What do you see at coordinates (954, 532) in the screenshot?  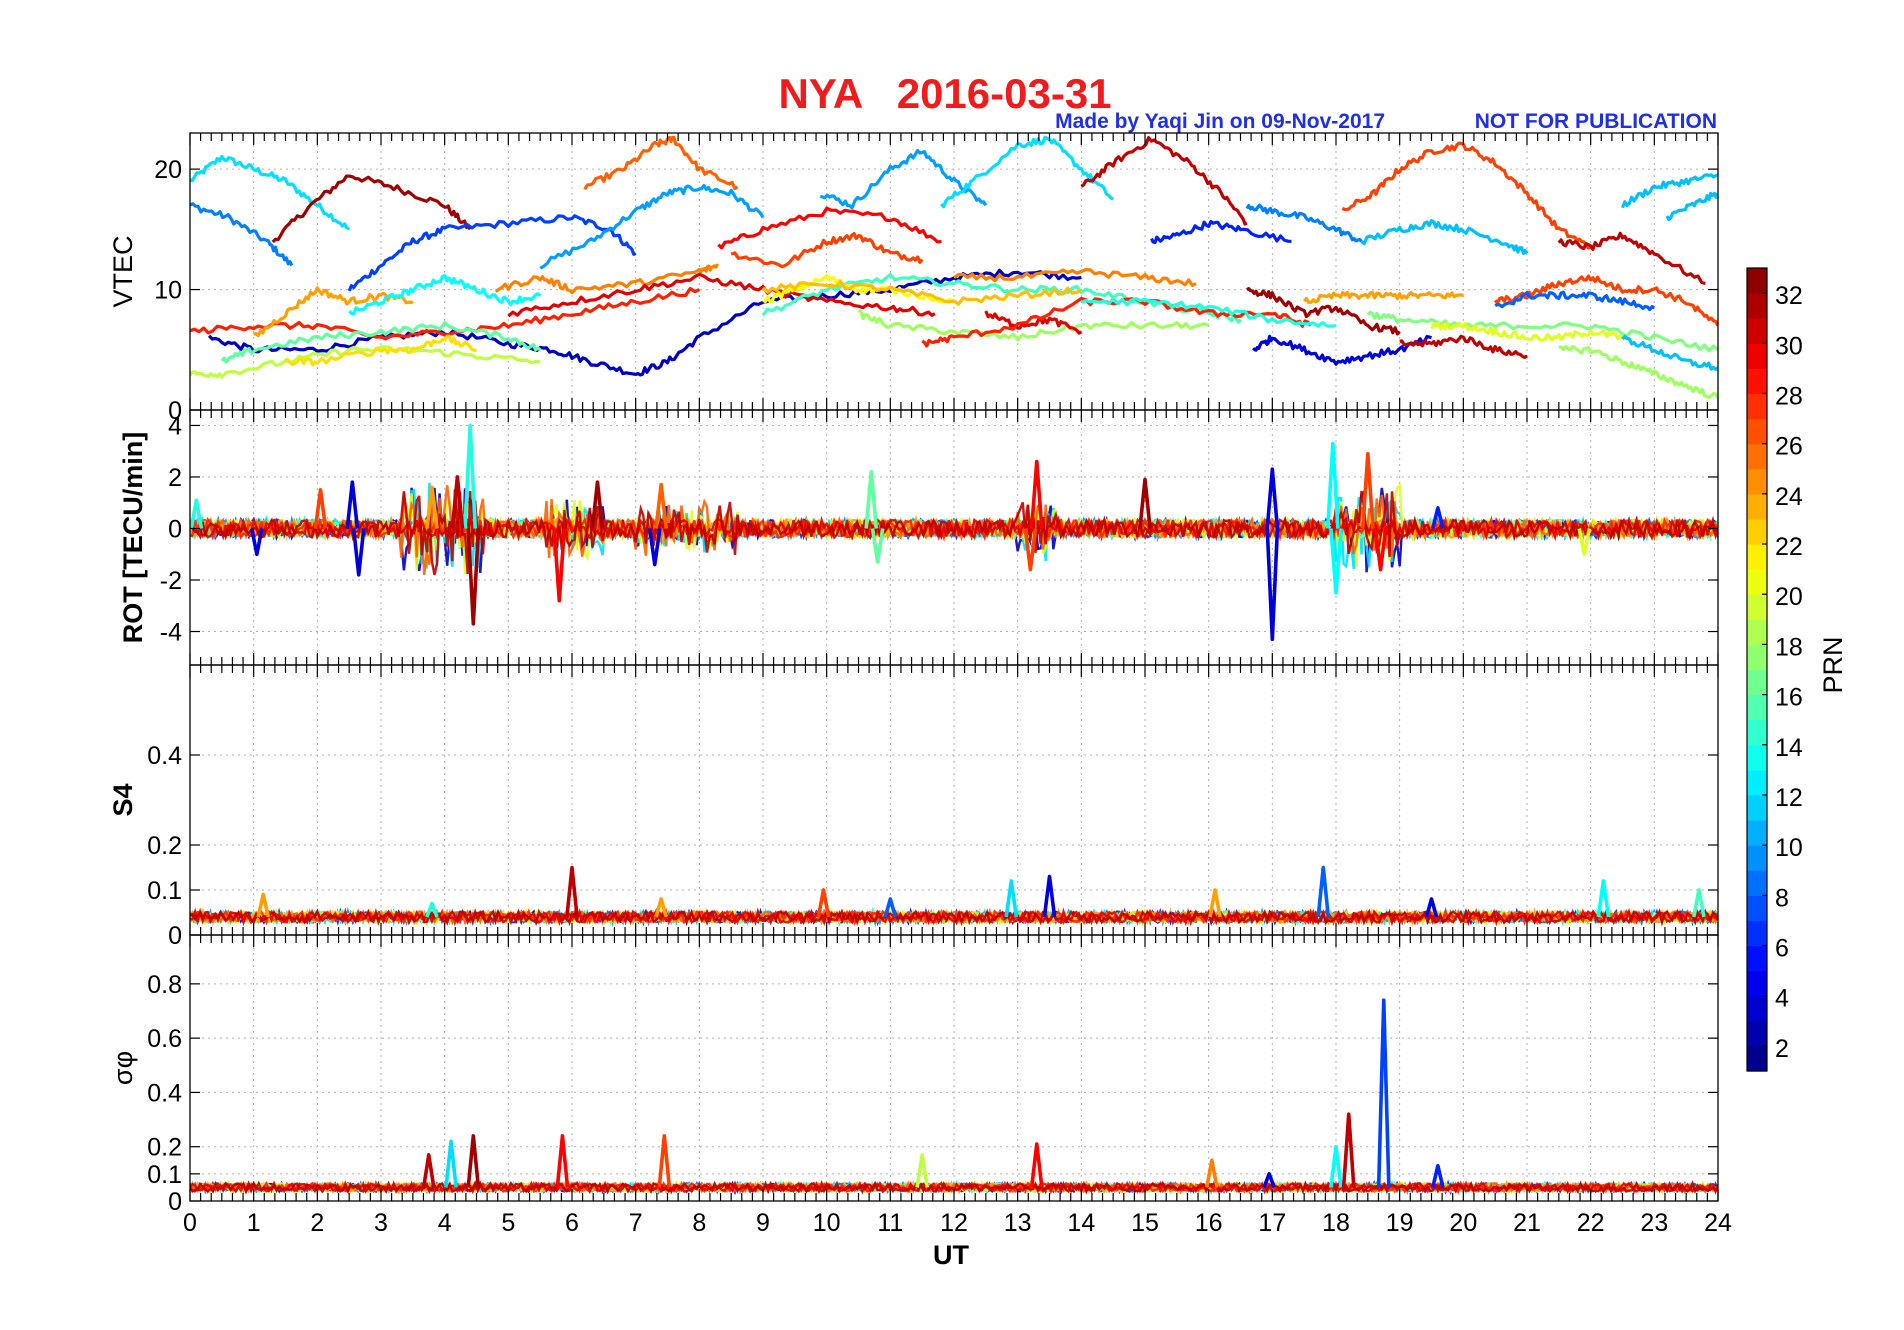 I see `rot-data` at bounding box center [954, 532].